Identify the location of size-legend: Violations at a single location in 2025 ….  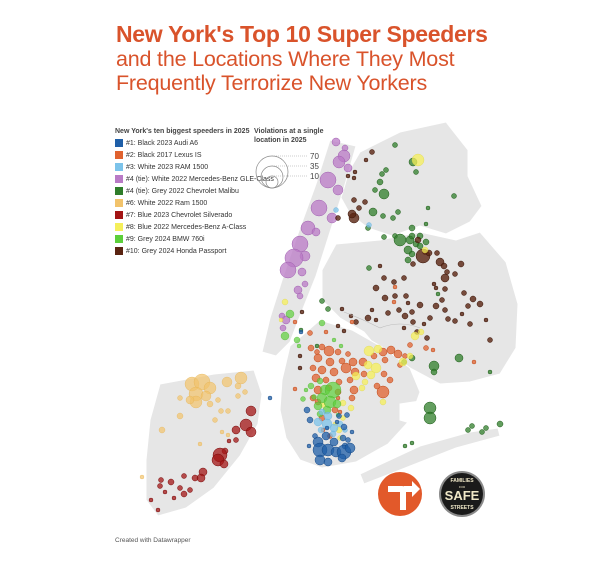
(294, 158).